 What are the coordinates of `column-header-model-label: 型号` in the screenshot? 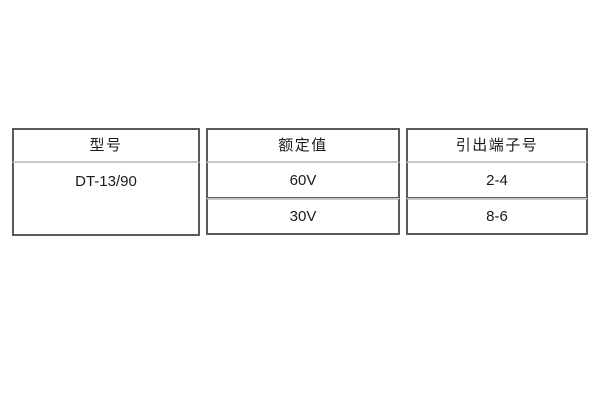 It's located at (106, 145).